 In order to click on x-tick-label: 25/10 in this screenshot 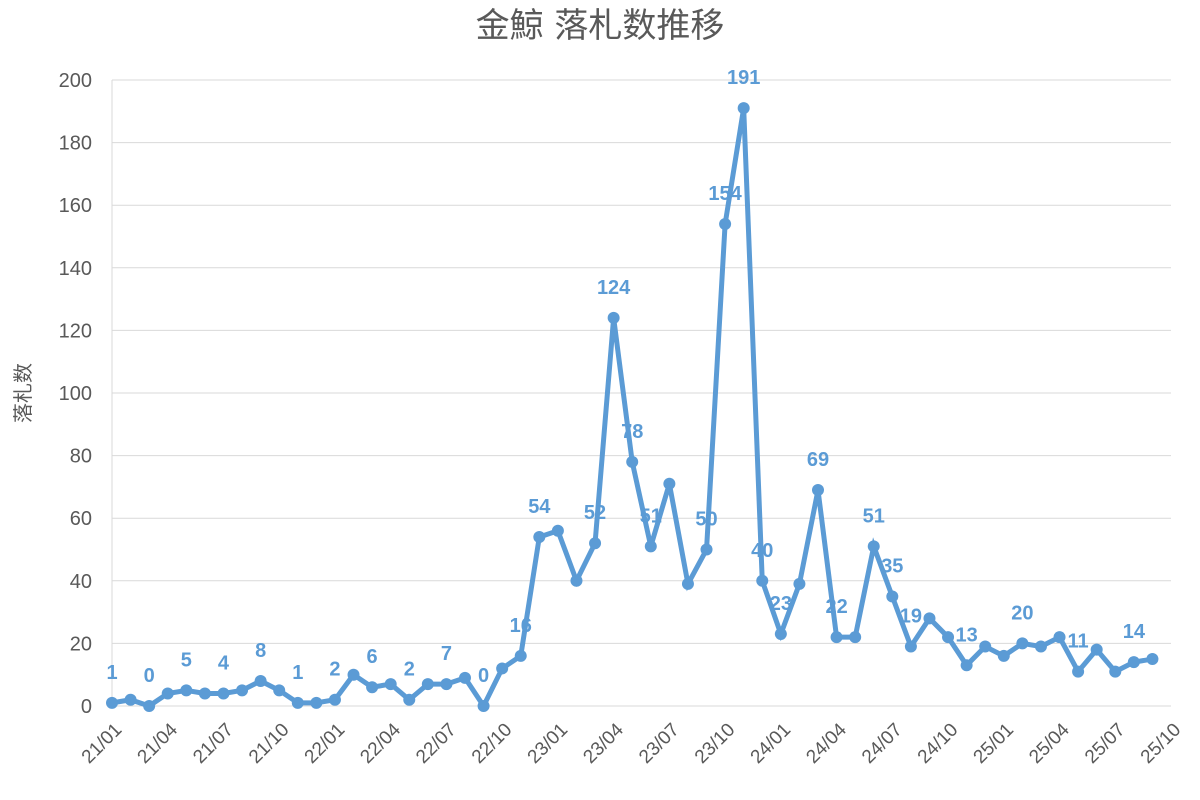, I will do `click(1161, 743)`.